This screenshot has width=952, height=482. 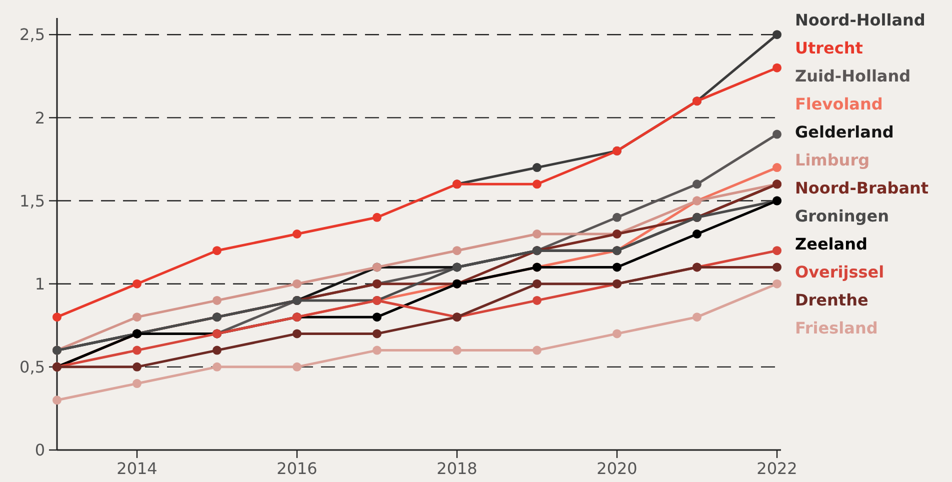 I want to click on series-label: Overijssel, so click(x=839, y=272).